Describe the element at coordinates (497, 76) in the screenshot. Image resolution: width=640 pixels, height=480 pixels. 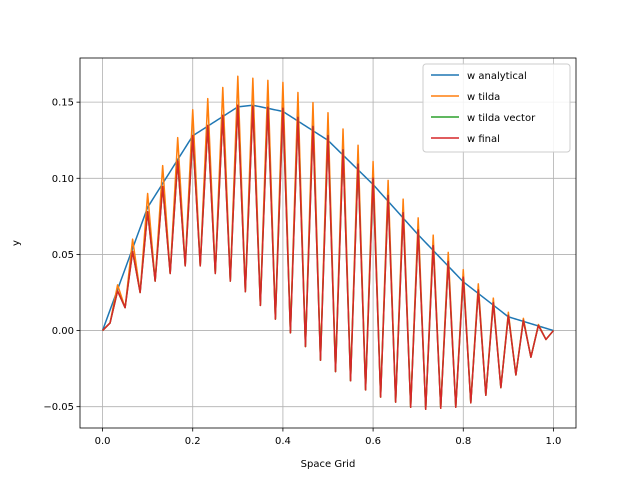
I see `legend-label: w analytical` at that location.